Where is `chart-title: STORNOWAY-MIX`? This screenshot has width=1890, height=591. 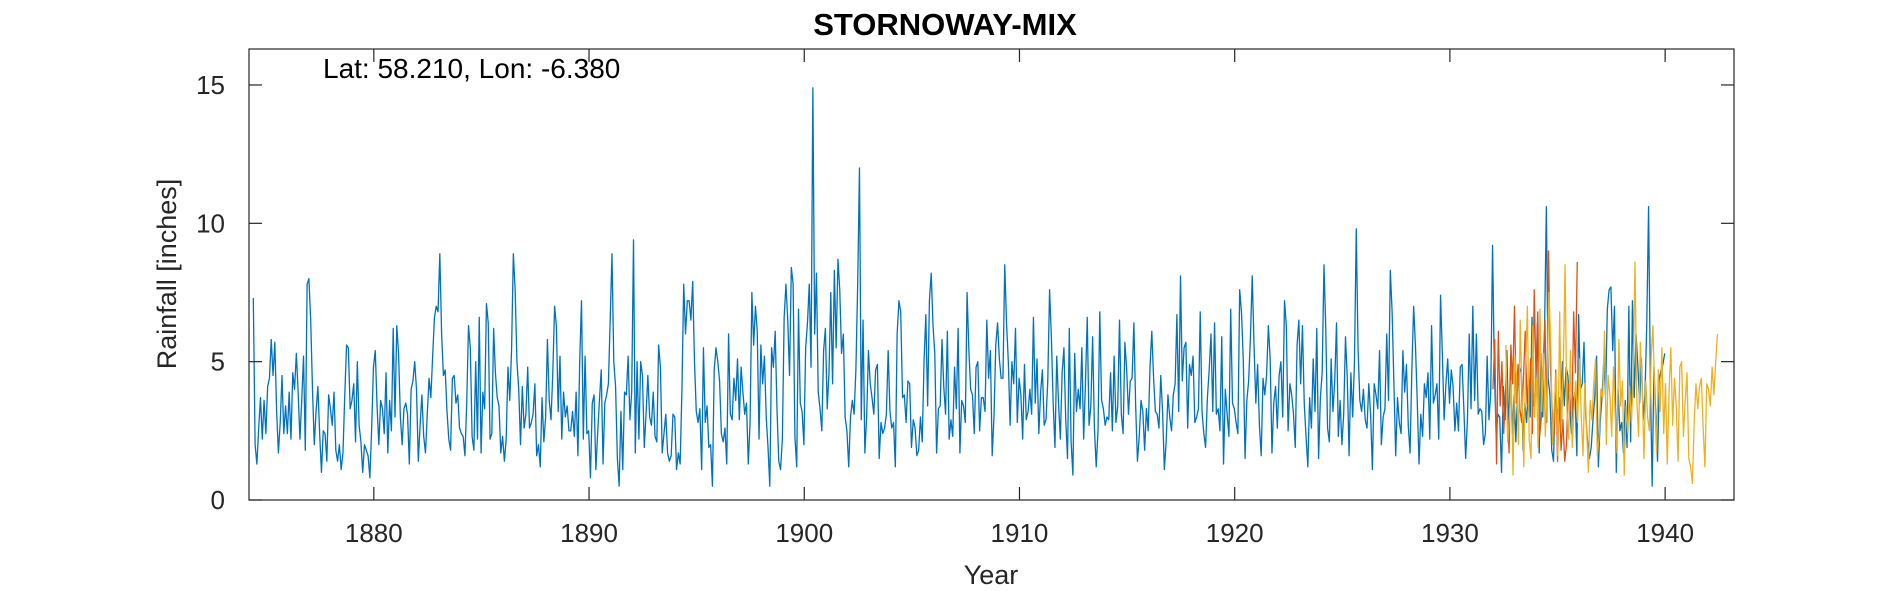
chart-title: STORNOWAY-MIX is located at coordinates (945, 24).